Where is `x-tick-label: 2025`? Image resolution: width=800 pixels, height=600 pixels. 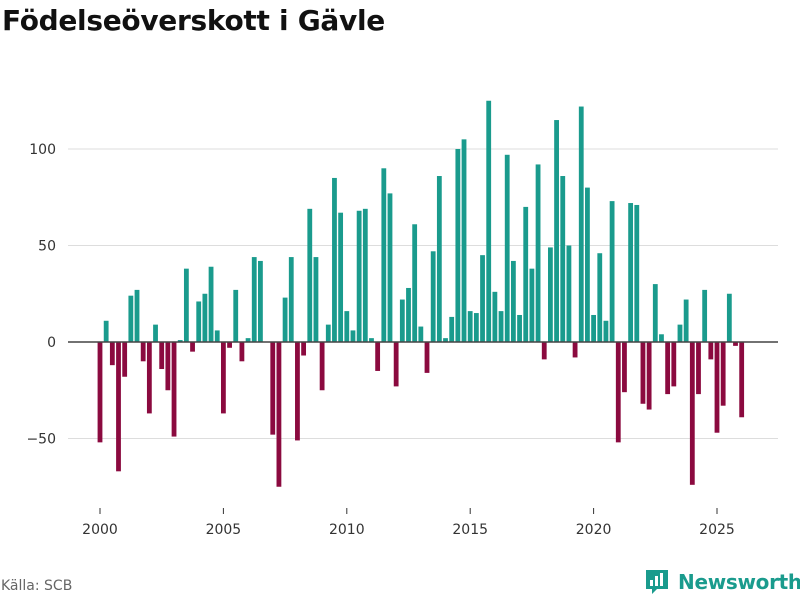 x-tick-label: 2025 is located at coordinates (717, 530).